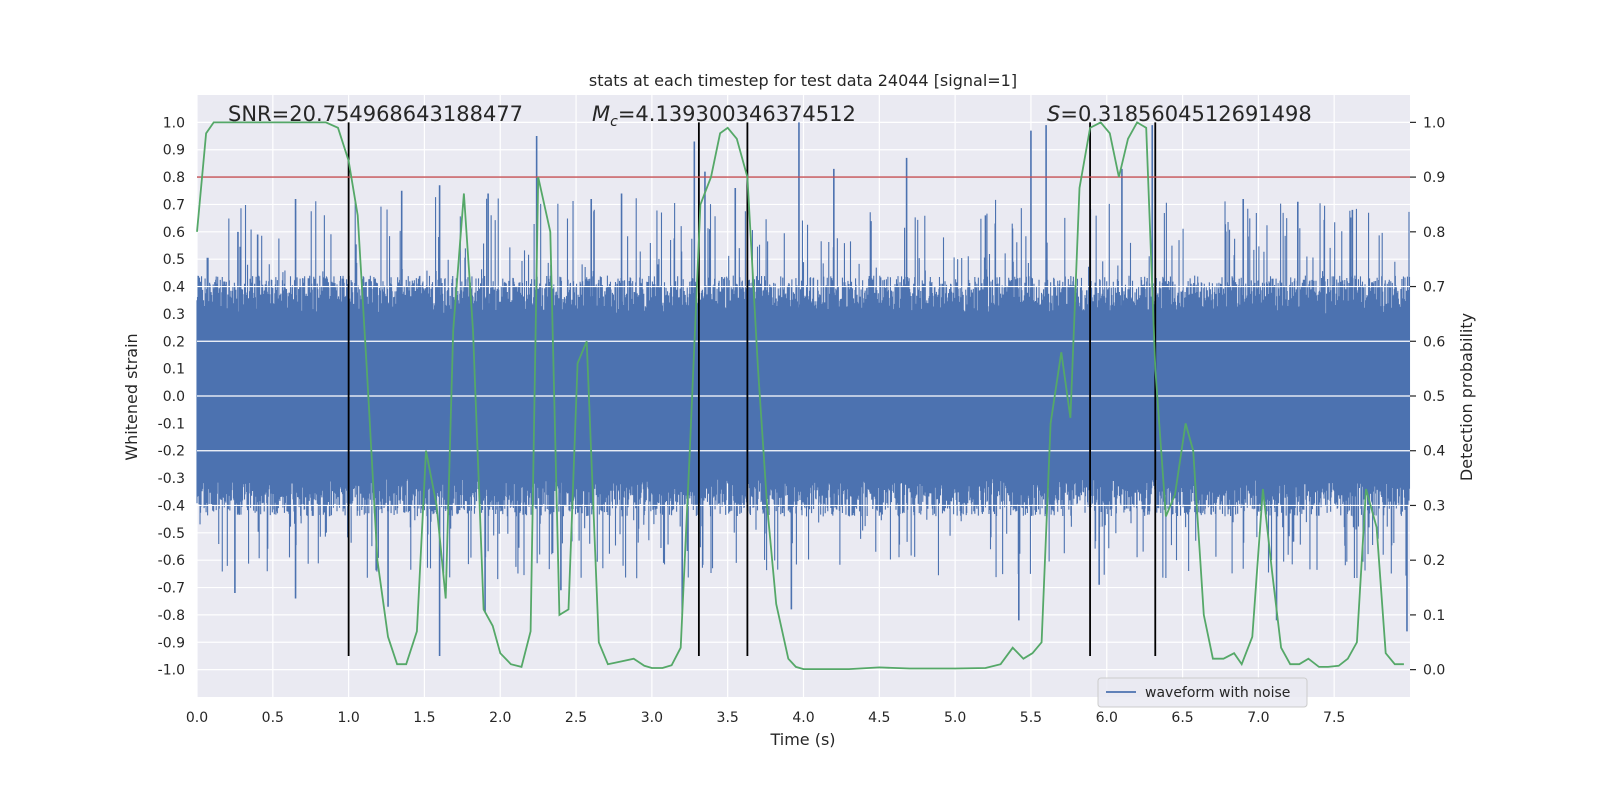 Image resolution: width=1600 pixels, height=800 pixels. Describe the element at coordinates (171, 506) in the screenshot. I see `y-tick-label: -0.4` at that location.